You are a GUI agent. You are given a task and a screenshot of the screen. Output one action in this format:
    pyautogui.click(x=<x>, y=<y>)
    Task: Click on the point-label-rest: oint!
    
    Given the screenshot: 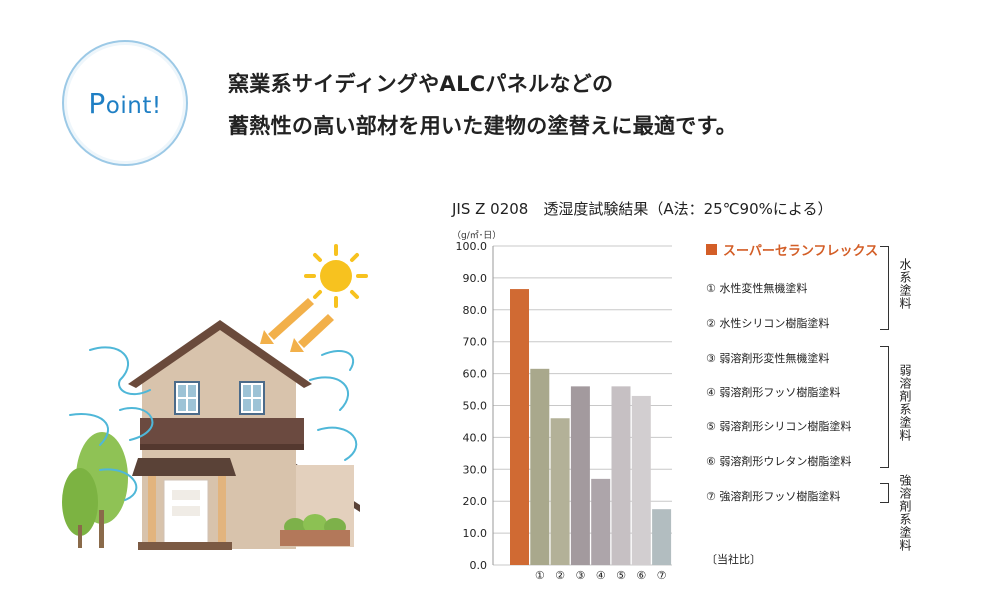 What is the action you would take?
    pyautogui.click(x=134, y=106)
    